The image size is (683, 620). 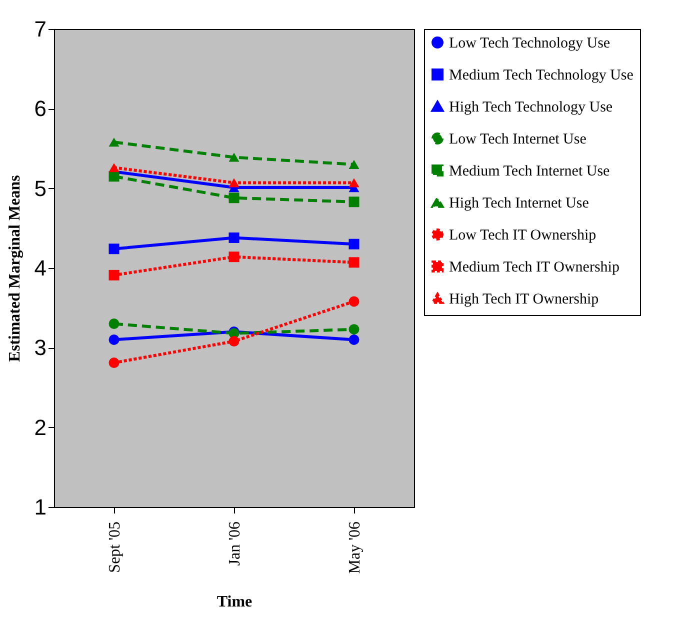 I want to click on legend-label: Medium Tech Technology Use, so click(x=541, y=76).